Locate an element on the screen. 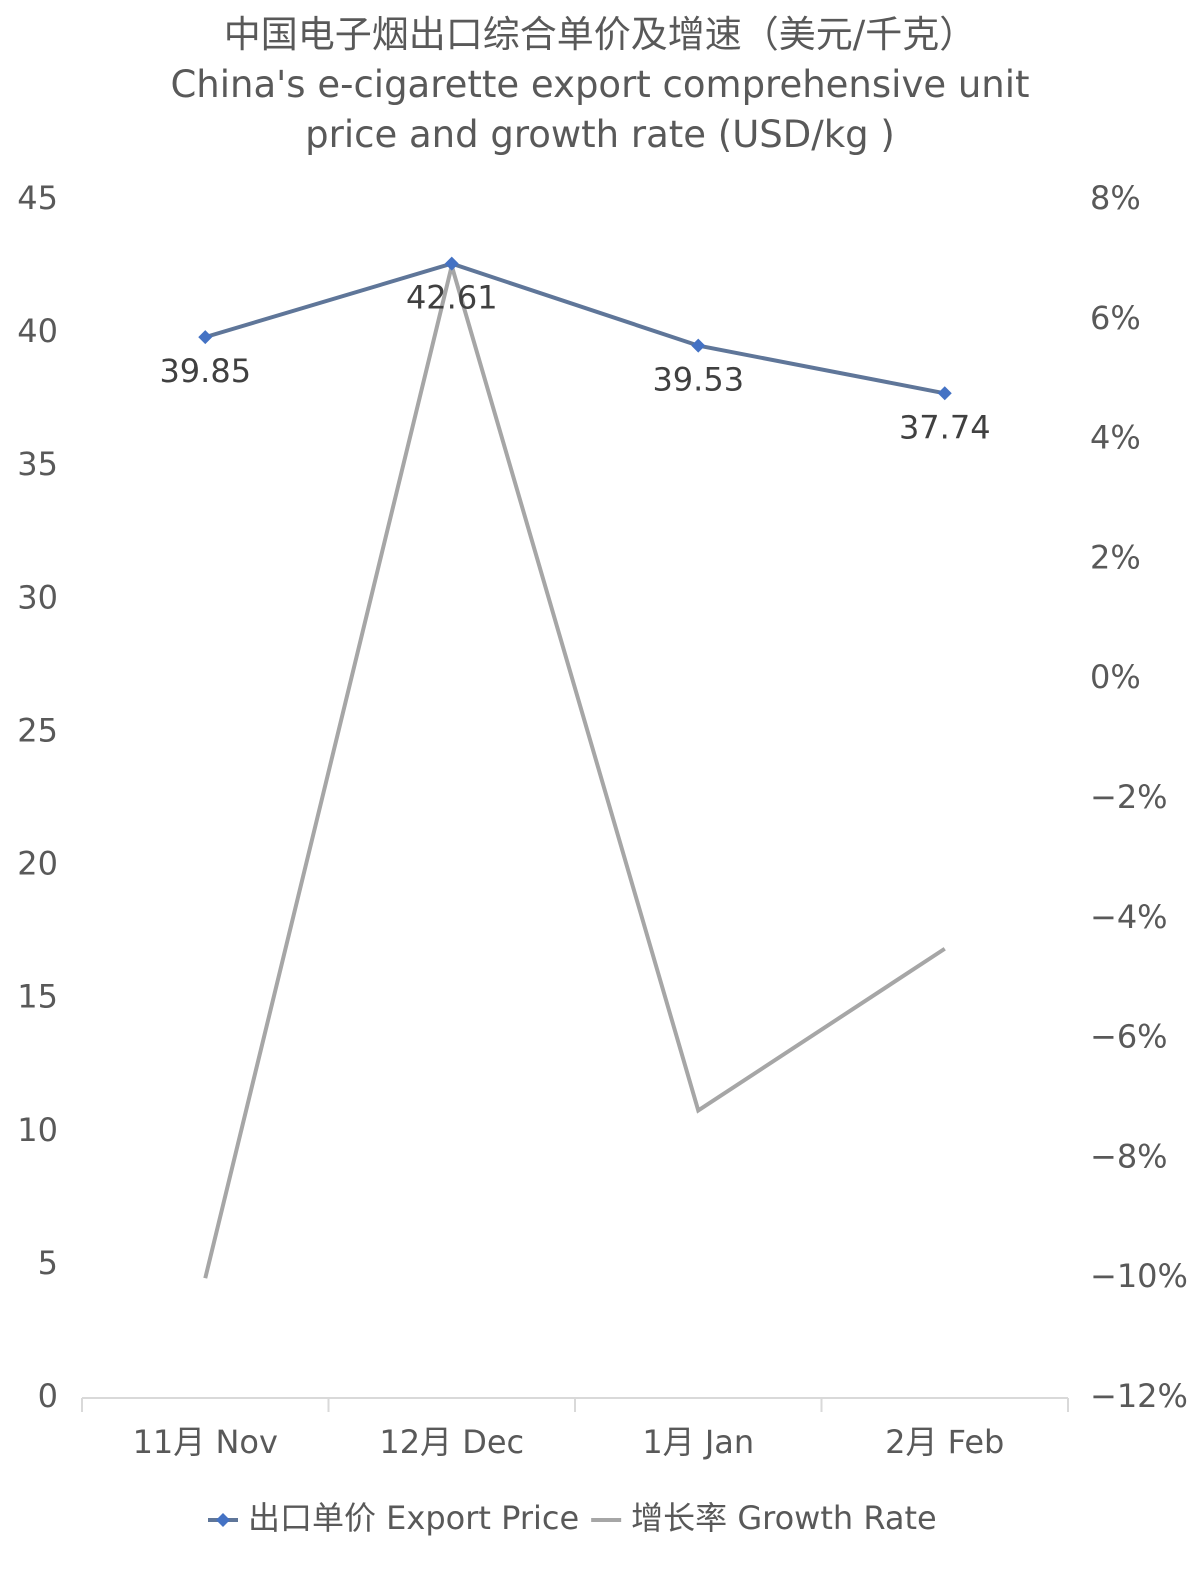 This screenshot has width=1200, height=1570. legend-label: 出口单价 Export Price is located at coordinates (413, 1518).